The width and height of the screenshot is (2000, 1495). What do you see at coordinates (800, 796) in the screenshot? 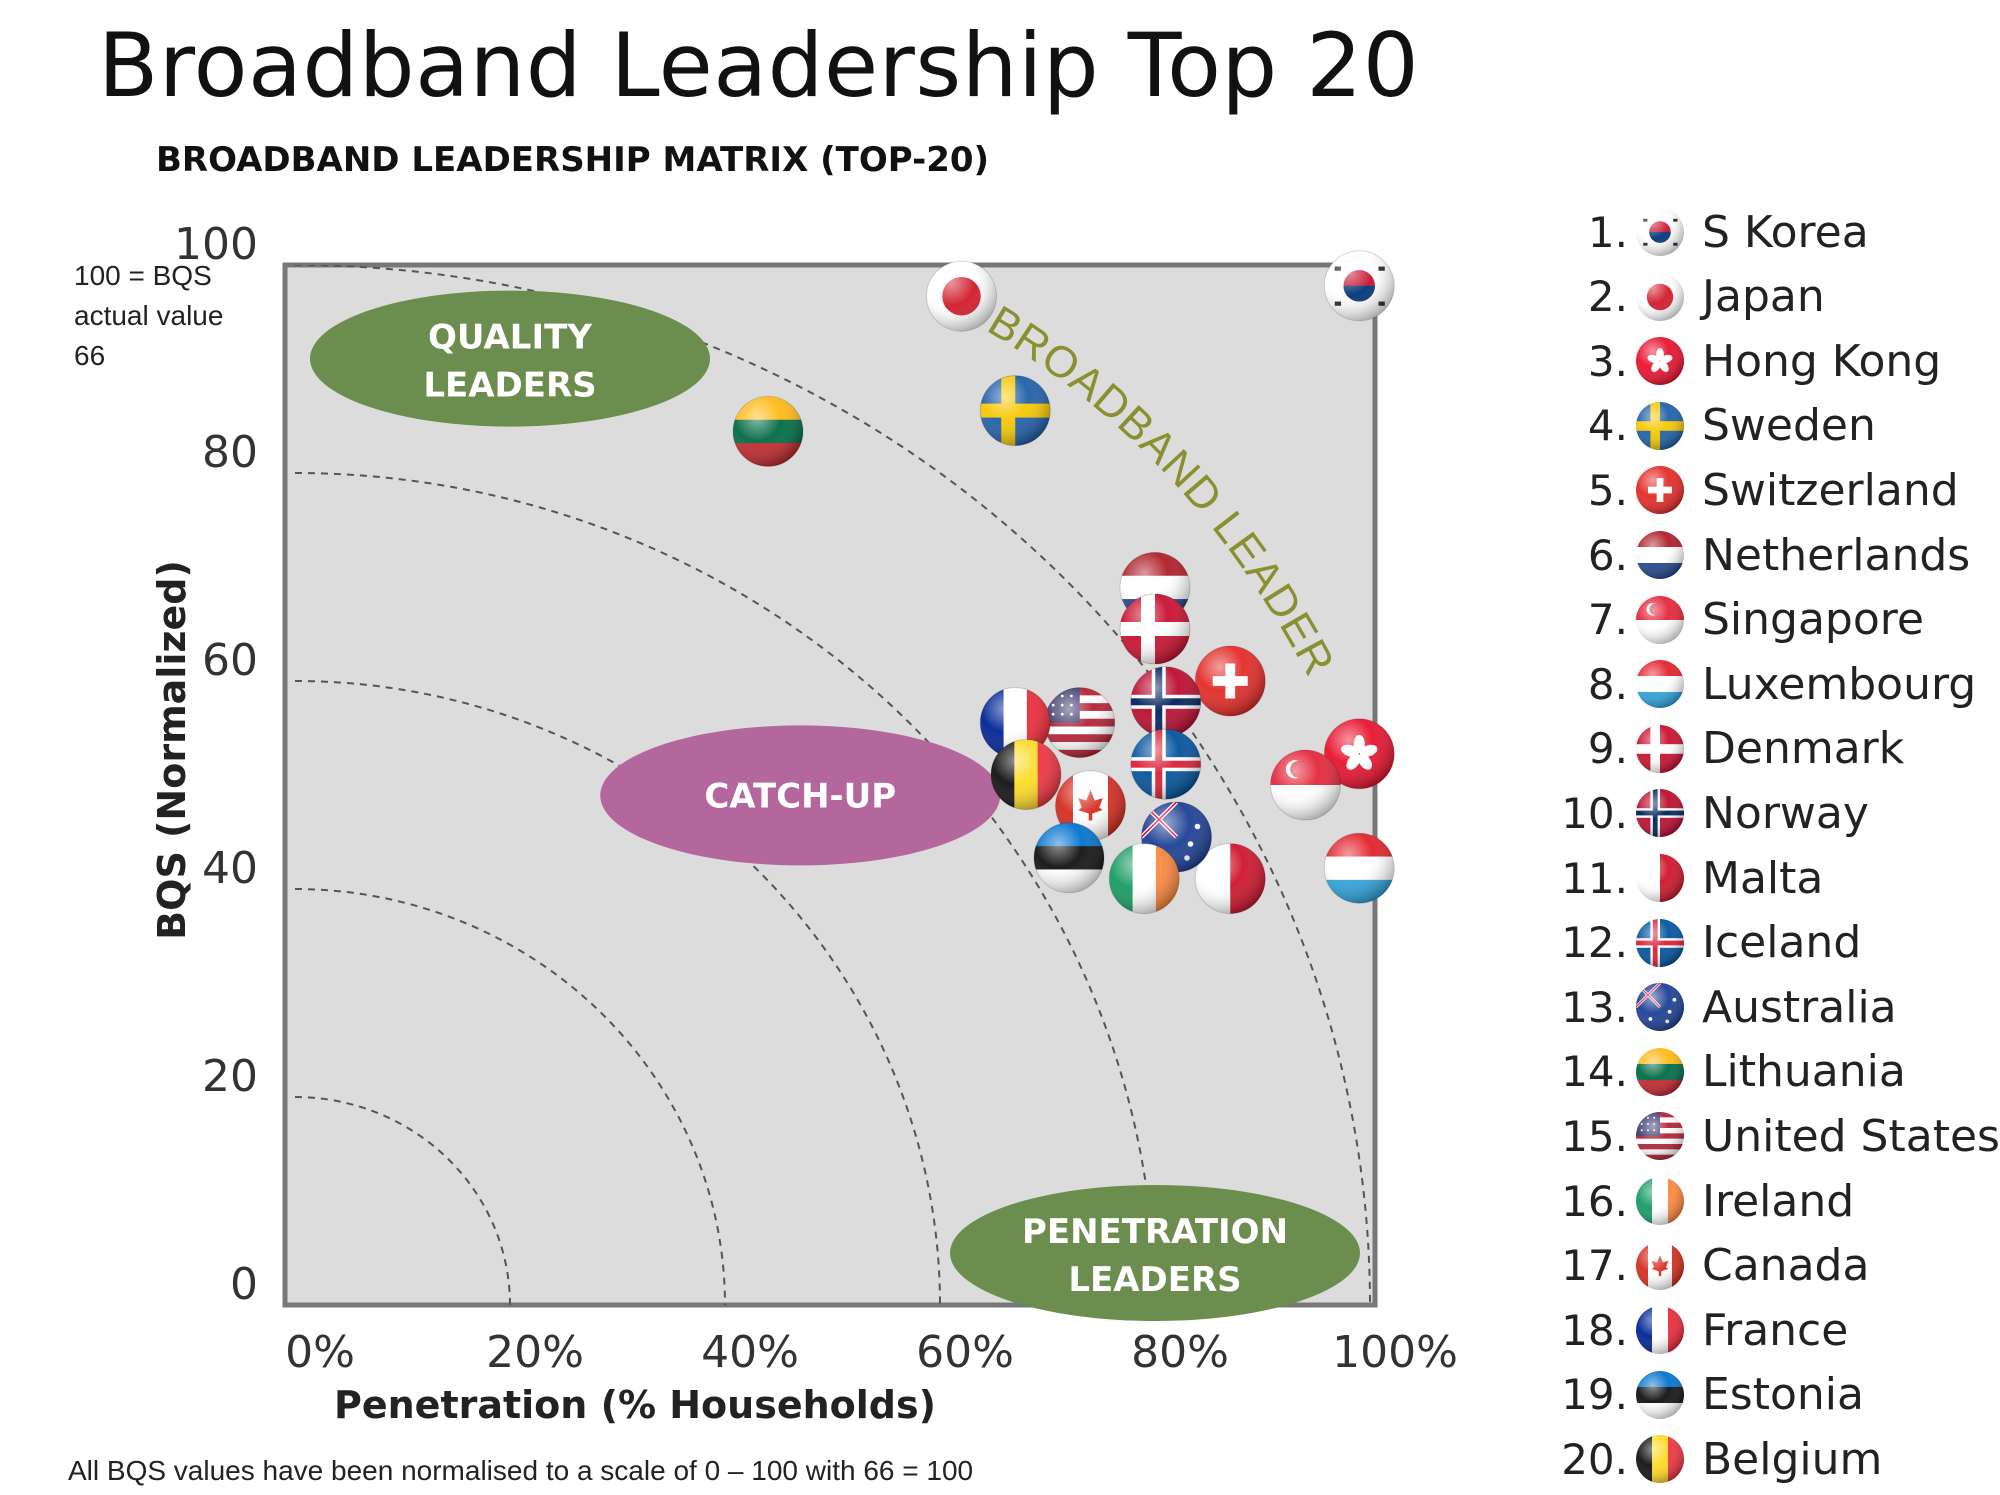
I see `region-label: CATCH-UP` at bounding box center [800, 796].